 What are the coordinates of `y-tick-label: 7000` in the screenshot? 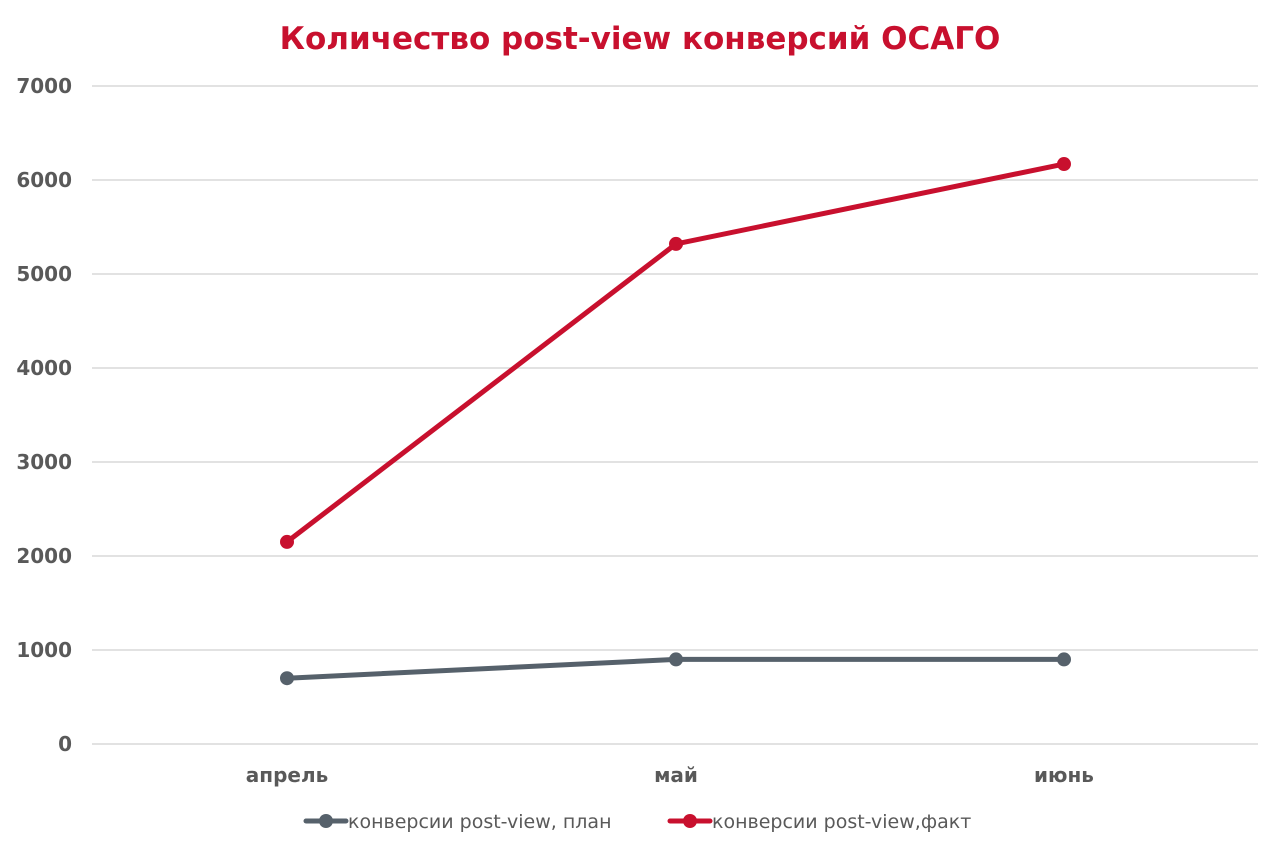 It's located at (44, 86).